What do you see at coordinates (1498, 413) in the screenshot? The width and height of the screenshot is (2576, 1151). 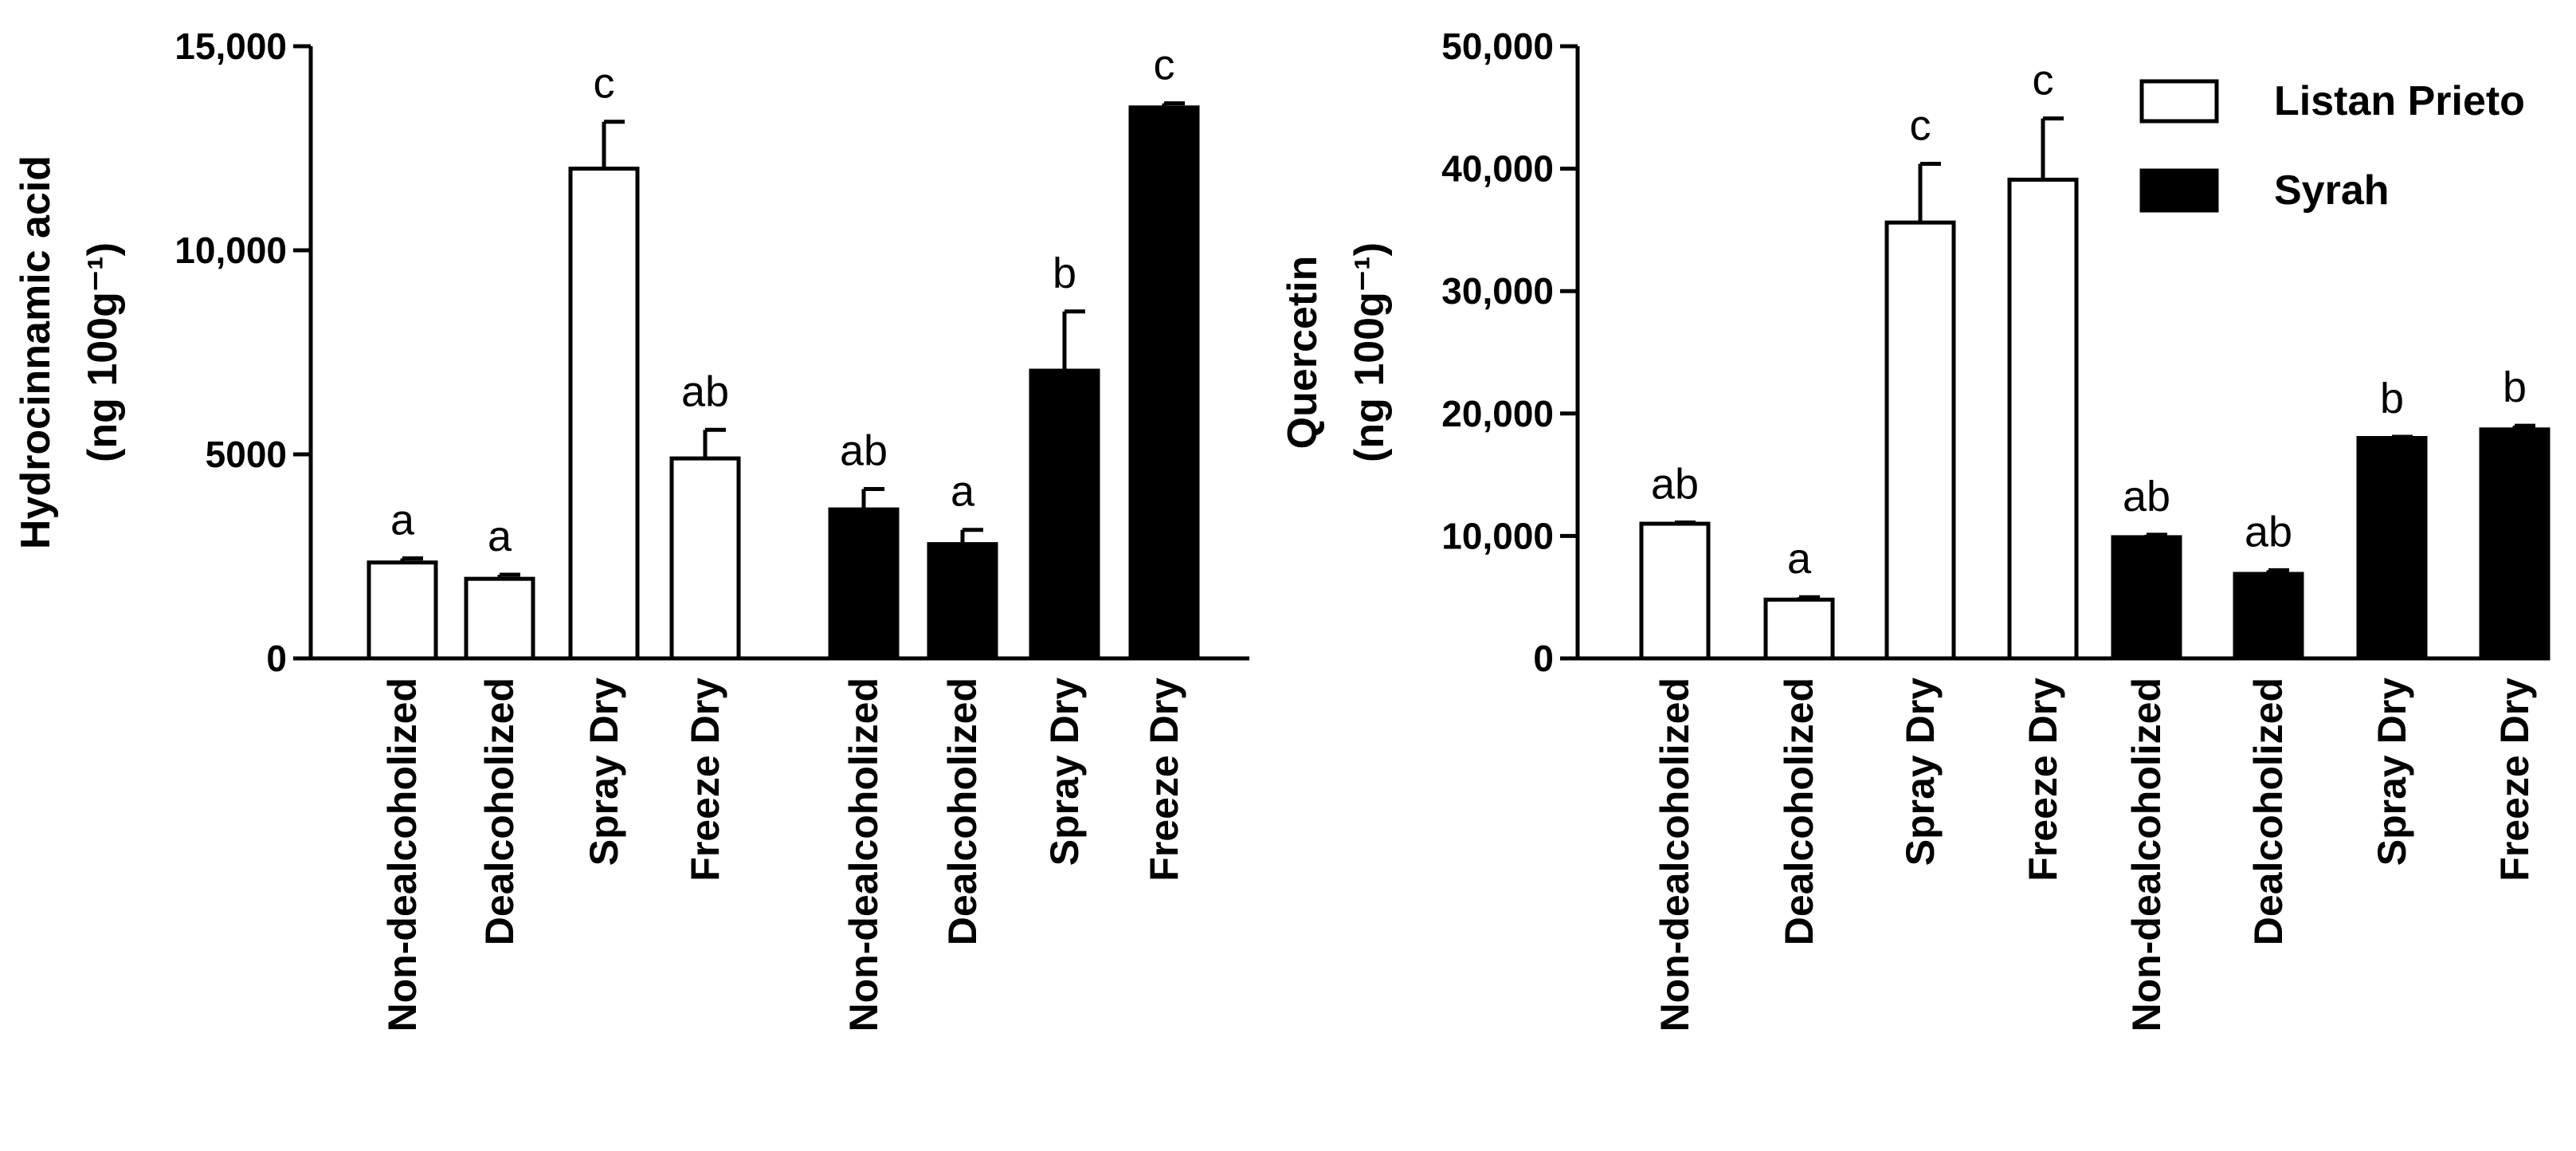 I see `chart2-y-tick-label: 20,000` at bounding box center [1498, 413].